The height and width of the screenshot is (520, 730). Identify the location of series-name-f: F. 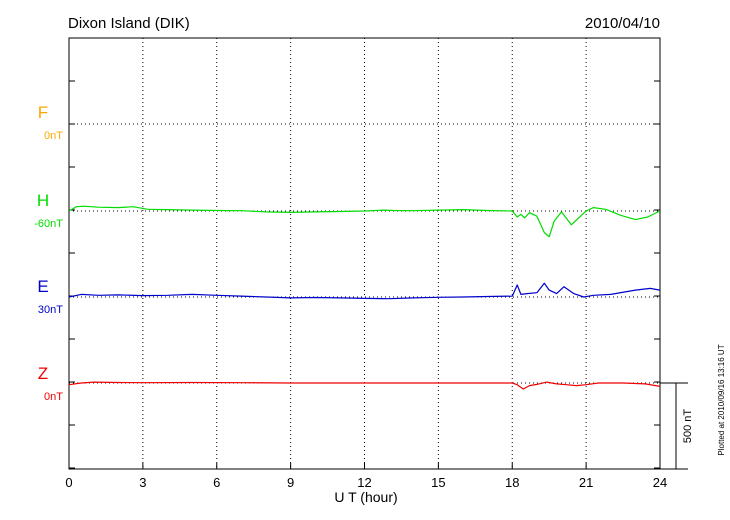
(43, 112).